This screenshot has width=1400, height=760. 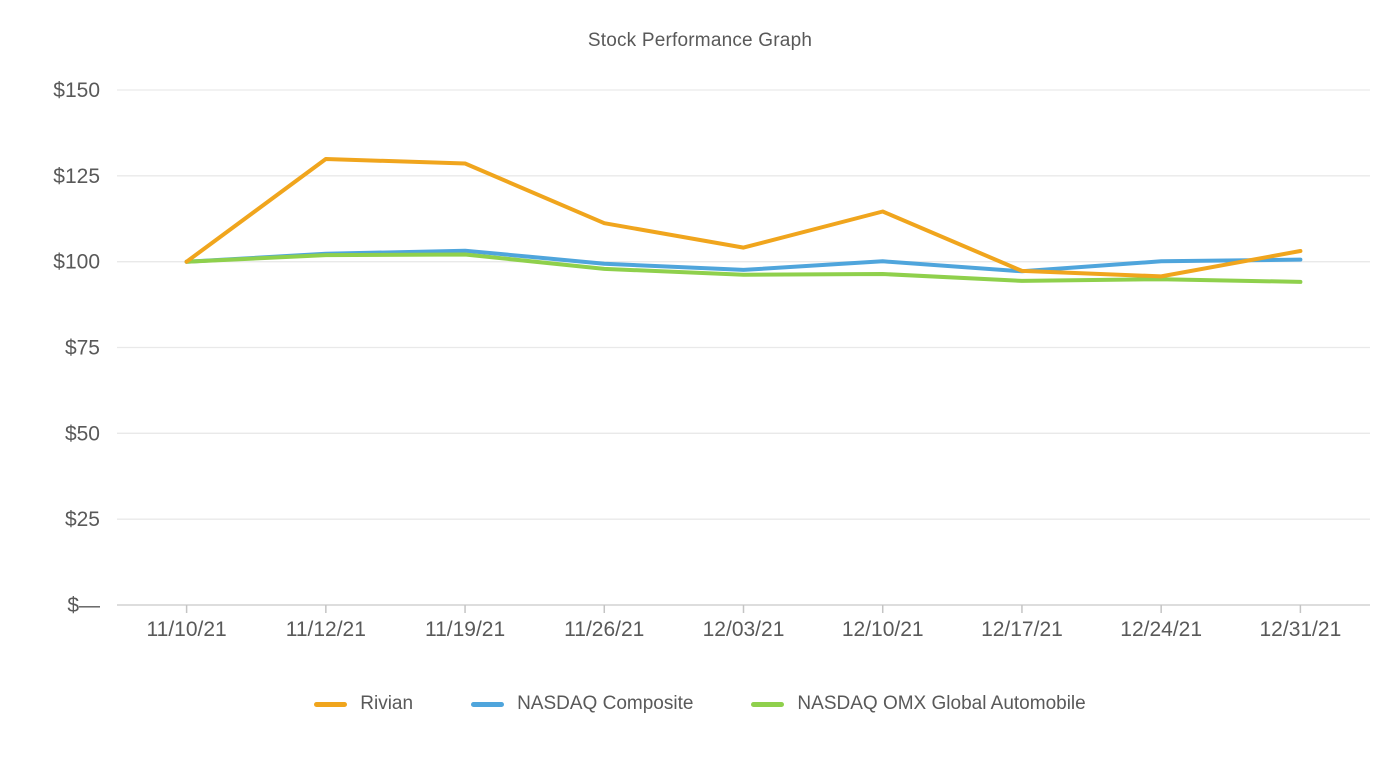 What do you see at coordinates (941, 703) in the screenshot?
I see `legend-label-nasdaq-omx: NASDAQ OMX Global Automobile` at bounding box center [941, 703].